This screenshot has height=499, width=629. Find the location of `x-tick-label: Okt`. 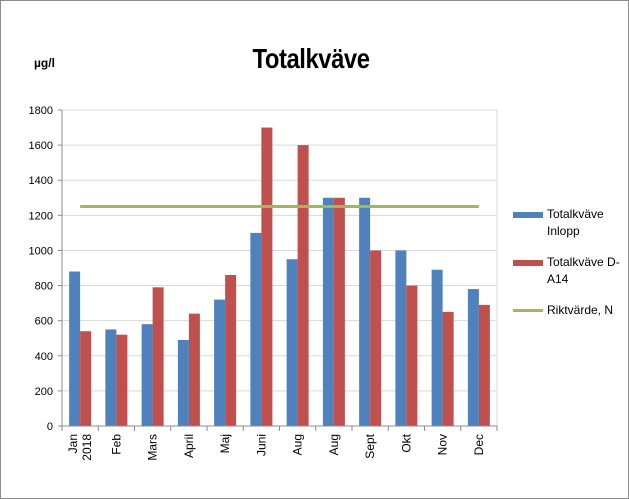

x-tick-label: Okt is located at coordinates (406, 442).